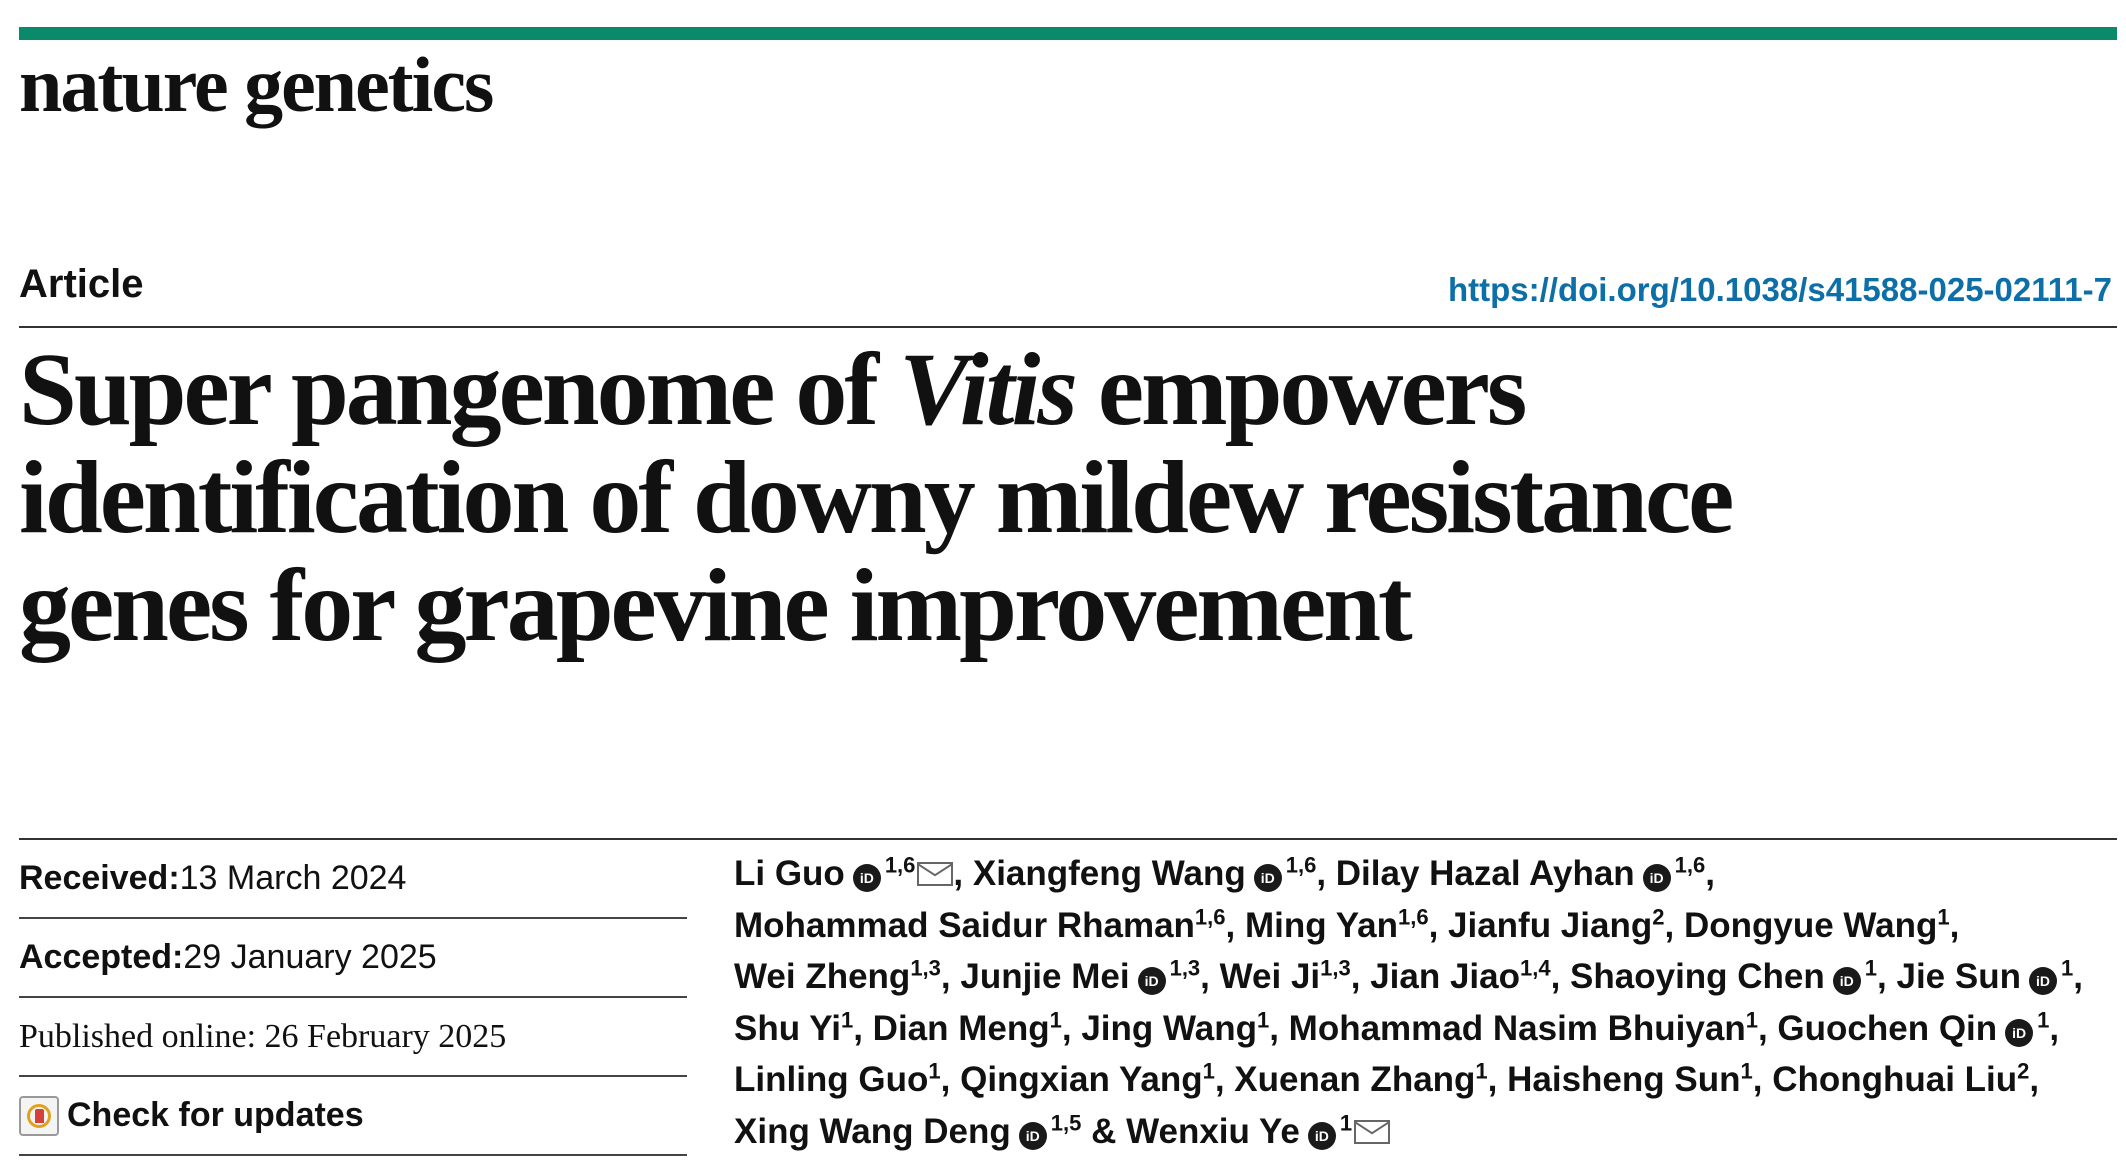 The height and width of the screenshot is (1170, 2126). Describe the element at coordinates (822, 976) in the screenshot. I see `author-name: Wei Zheng` at that location.